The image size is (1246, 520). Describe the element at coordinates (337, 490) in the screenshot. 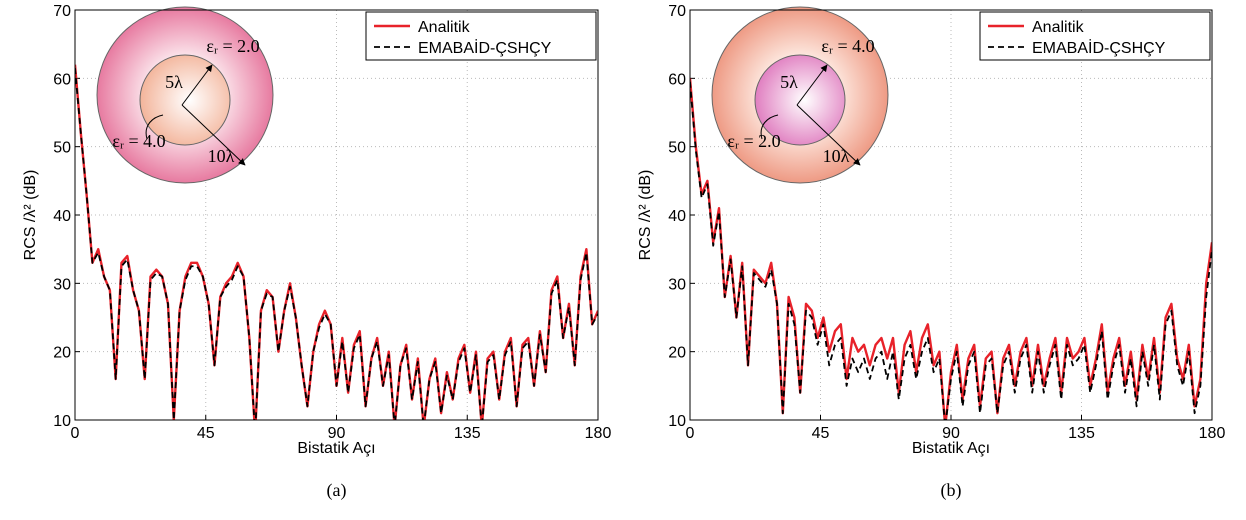

I see `caption: (a)` at that location.